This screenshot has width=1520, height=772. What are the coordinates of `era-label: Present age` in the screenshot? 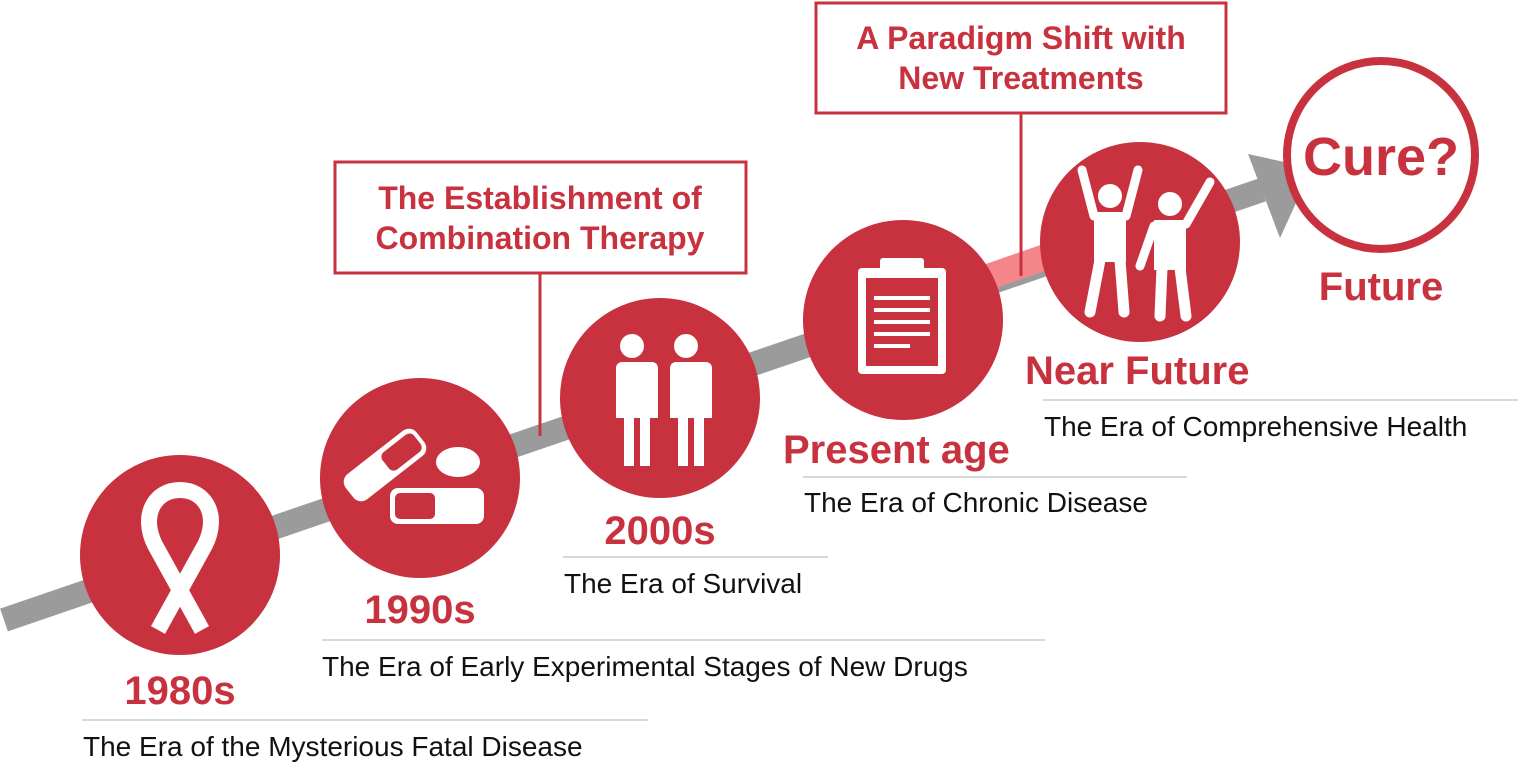 It's located at (896, 450).